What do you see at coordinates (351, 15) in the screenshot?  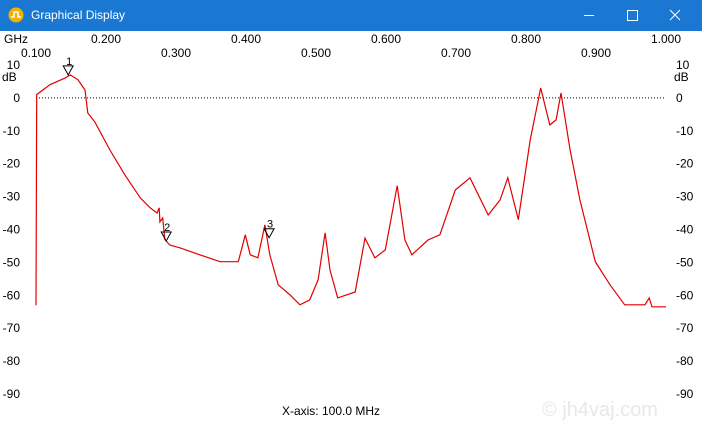 I see `title-bar: Graphical Display` at bounding box center [351, 15].